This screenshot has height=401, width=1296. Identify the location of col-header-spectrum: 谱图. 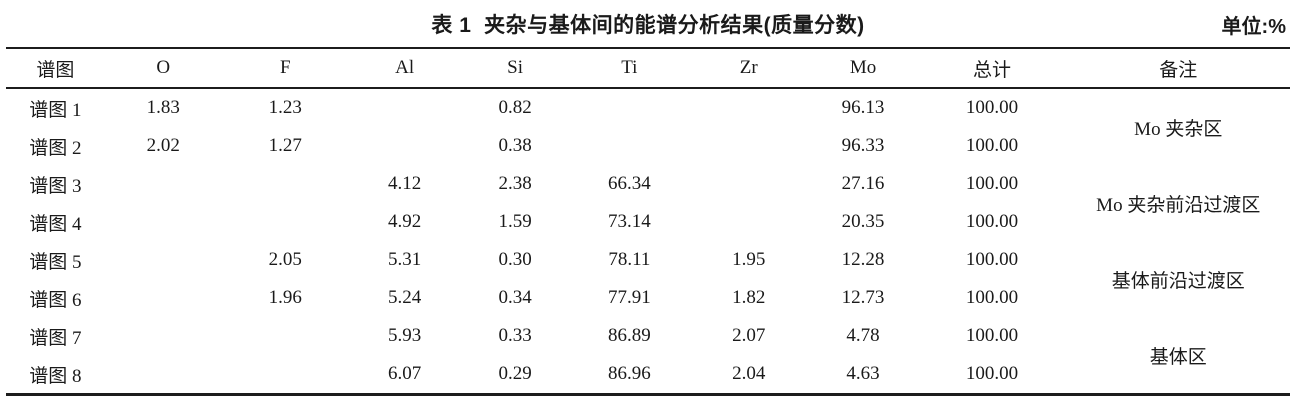
(55, 68).